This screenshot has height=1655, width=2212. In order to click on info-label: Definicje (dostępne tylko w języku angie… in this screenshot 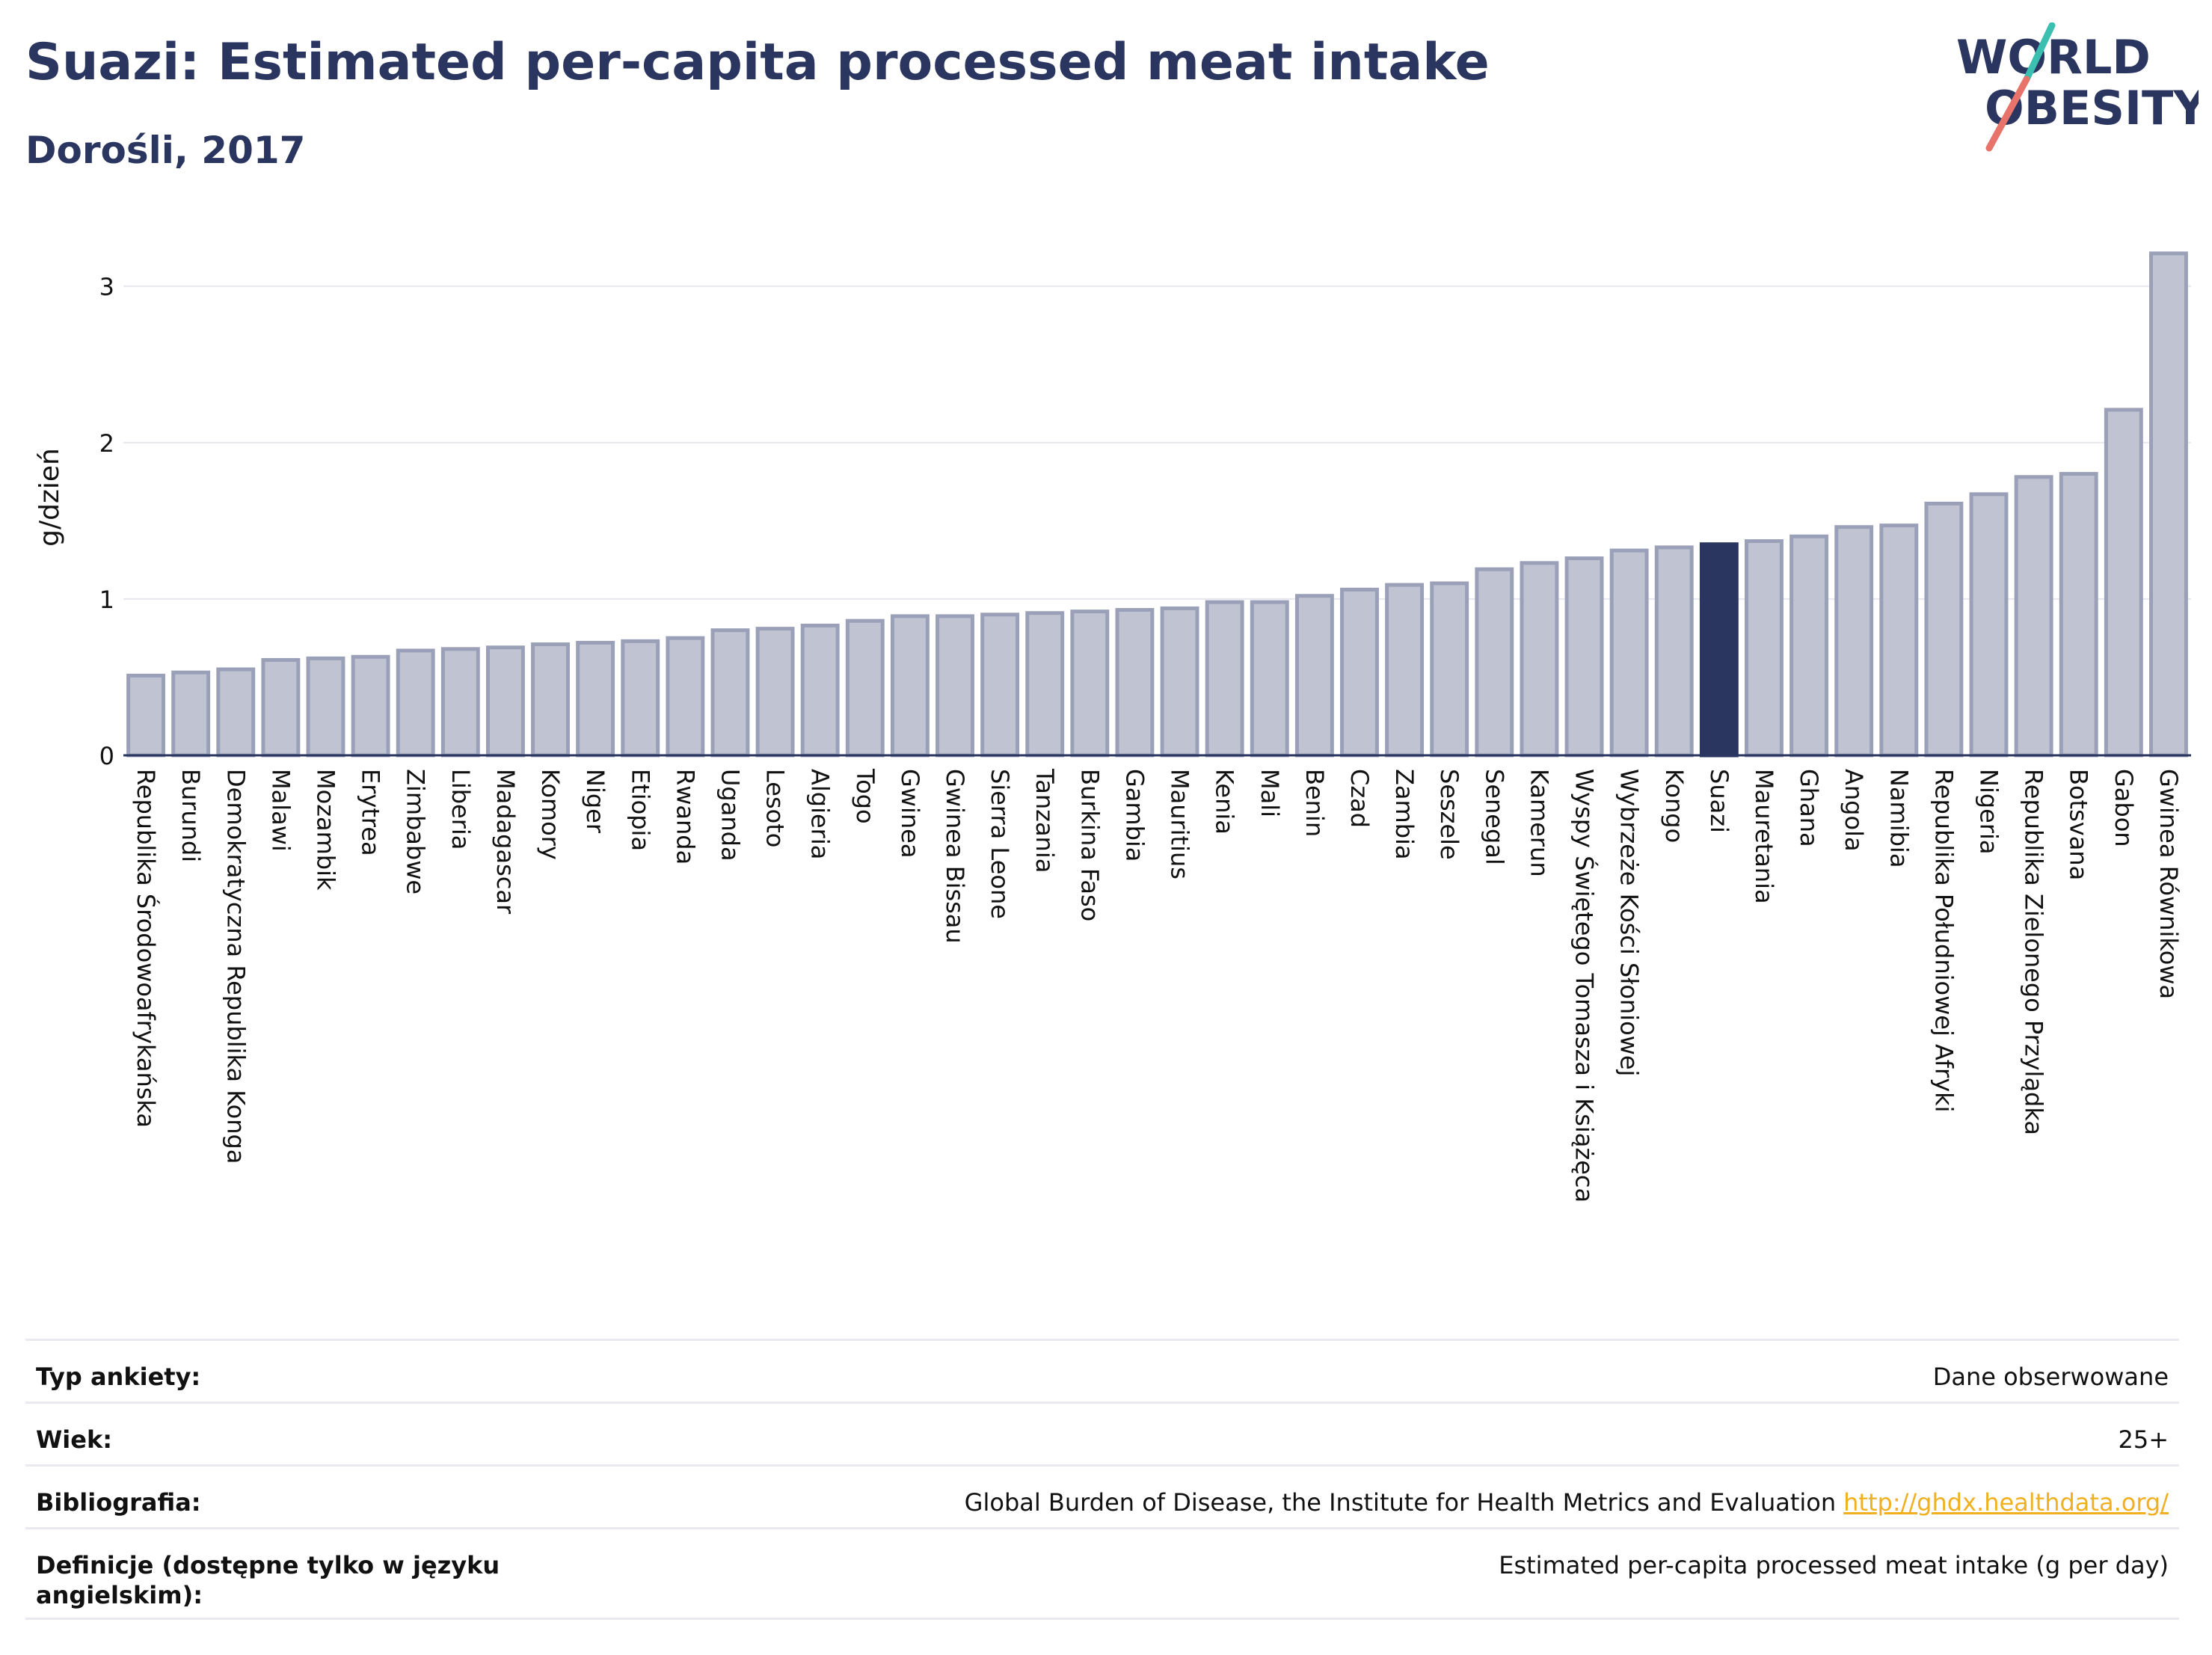, I will do `click(268, 1580)`.